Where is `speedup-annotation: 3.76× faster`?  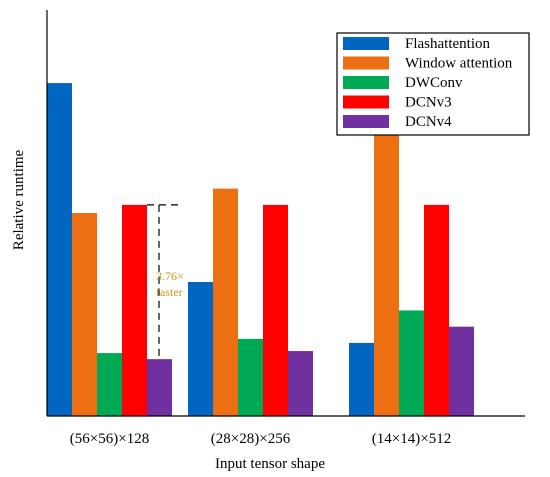 speedup-annotation: 3.76× faster is located at coordinates (165, 282).